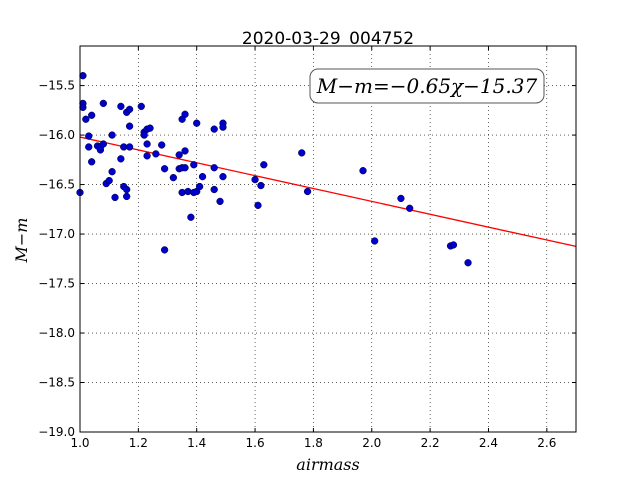  What do you see at coordinates (371, 443) in the screenshot?
I see `x-tick-label: 2.0` at bounding box center [371, 443].